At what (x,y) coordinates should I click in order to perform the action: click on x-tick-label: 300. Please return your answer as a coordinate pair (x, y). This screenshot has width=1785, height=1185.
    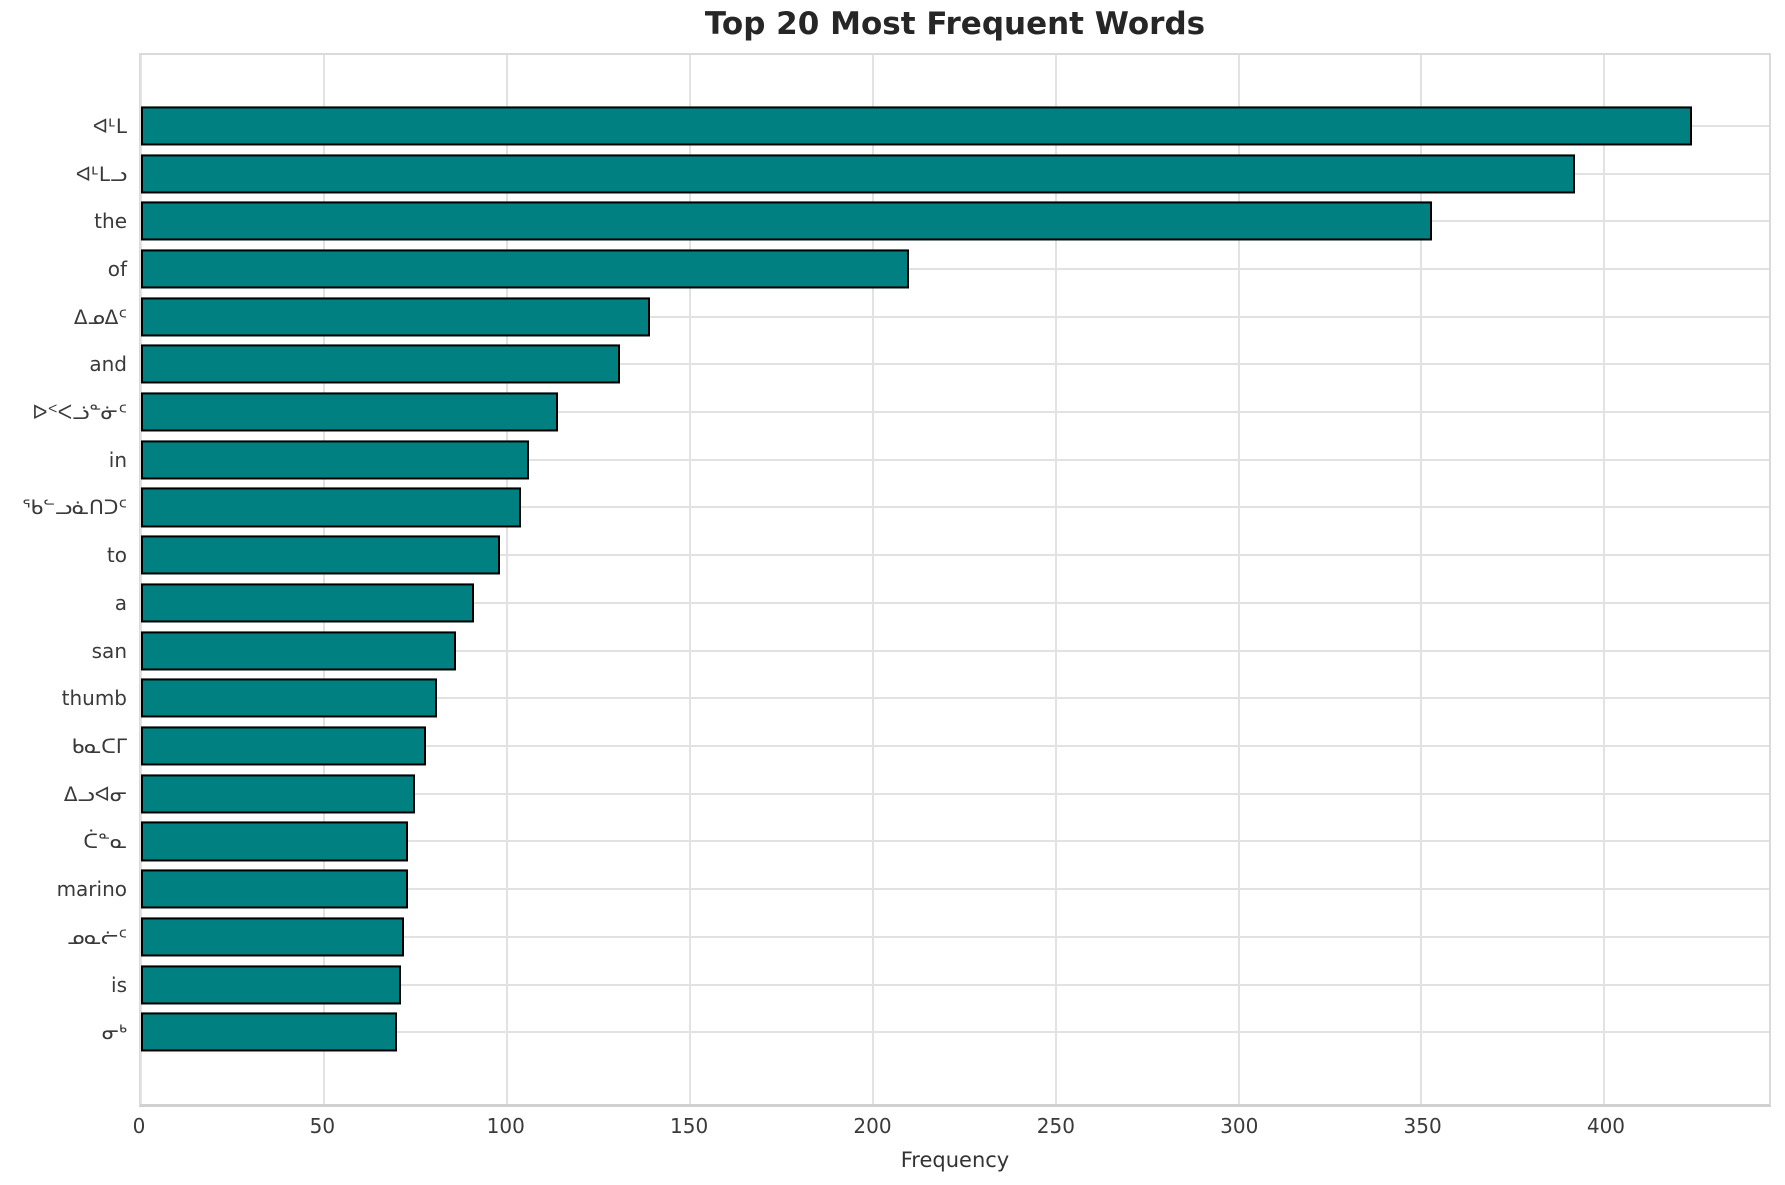
    Looking at the image, I should click on (1239, 1126).